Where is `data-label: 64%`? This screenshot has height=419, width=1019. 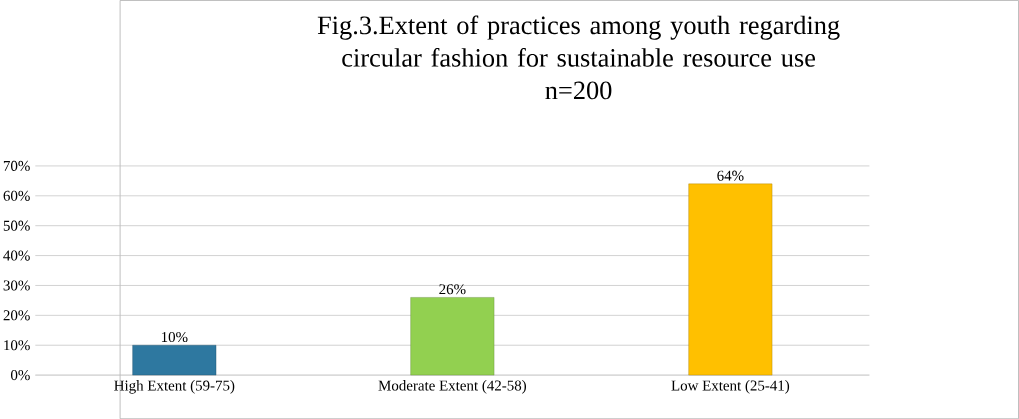
data-label: 64% is located at coordinates (730, 175).